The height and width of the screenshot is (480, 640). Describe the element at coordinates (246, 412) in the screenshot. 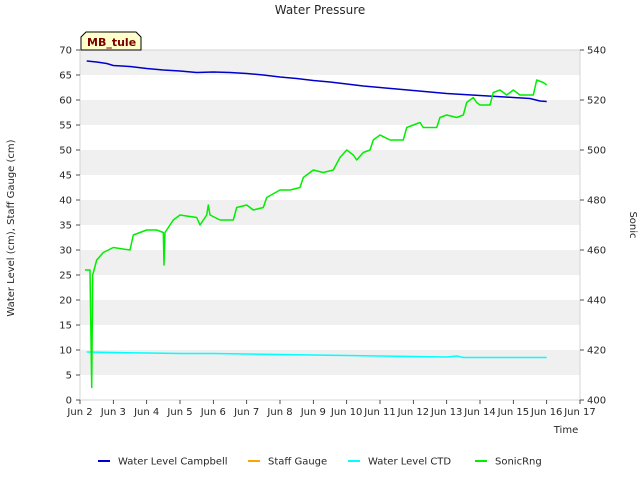

I see `x-tick-label: Jun 7` at that location.